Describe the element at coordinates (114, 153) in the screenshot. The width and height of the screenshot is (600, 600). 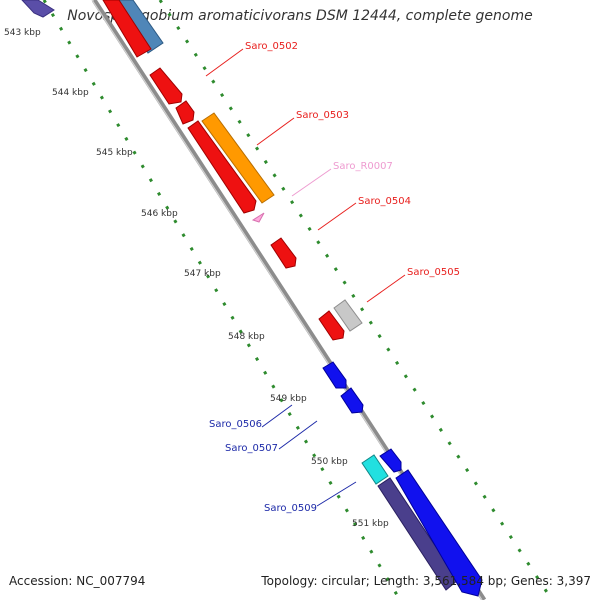
I see `ruler-tick-label: 545 kbp` at that location.